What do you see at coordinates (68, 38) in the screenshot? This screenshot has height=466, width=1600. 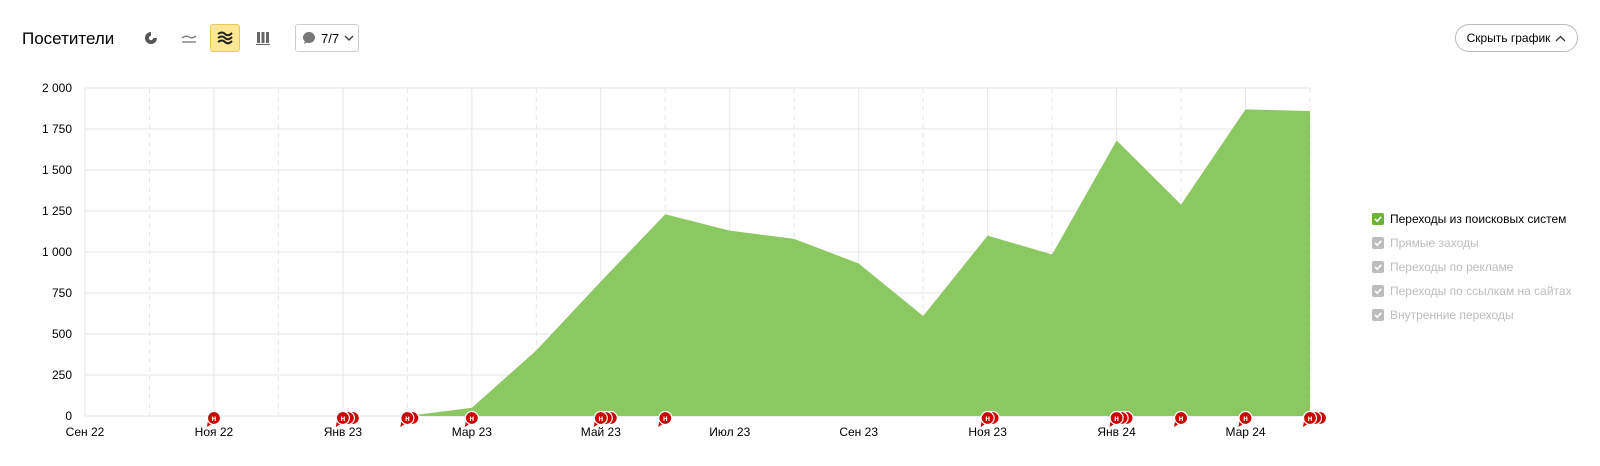 I see `page-title: Посетители` at bounding box center [68, 38].